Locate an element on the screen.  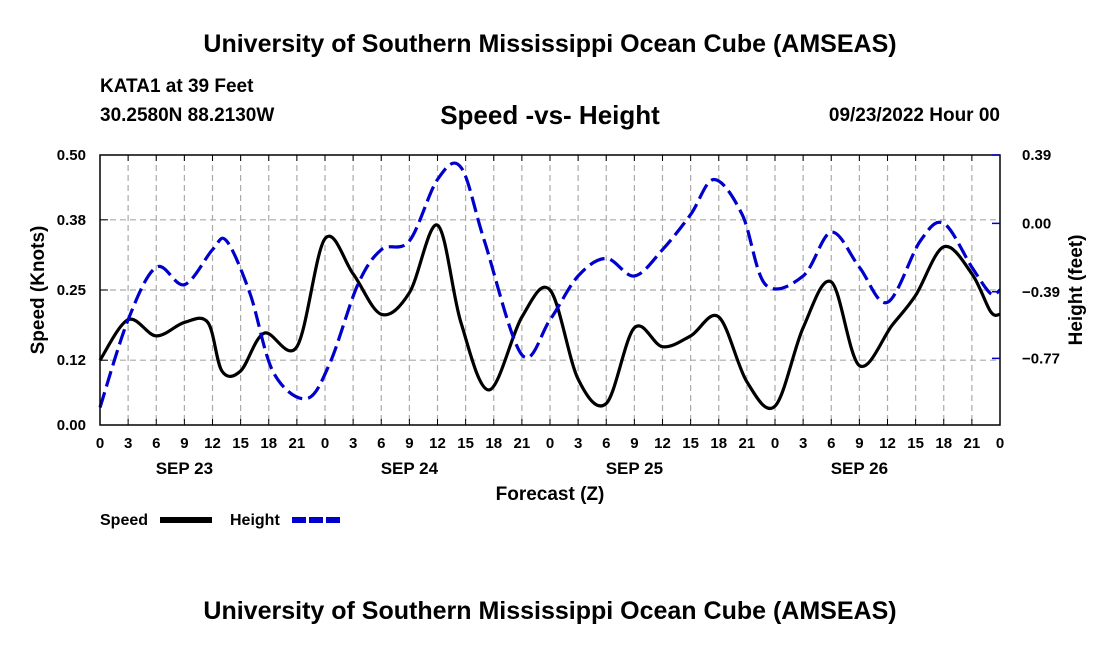
day-label: SEP 26 is located at coordinates (859, 468).